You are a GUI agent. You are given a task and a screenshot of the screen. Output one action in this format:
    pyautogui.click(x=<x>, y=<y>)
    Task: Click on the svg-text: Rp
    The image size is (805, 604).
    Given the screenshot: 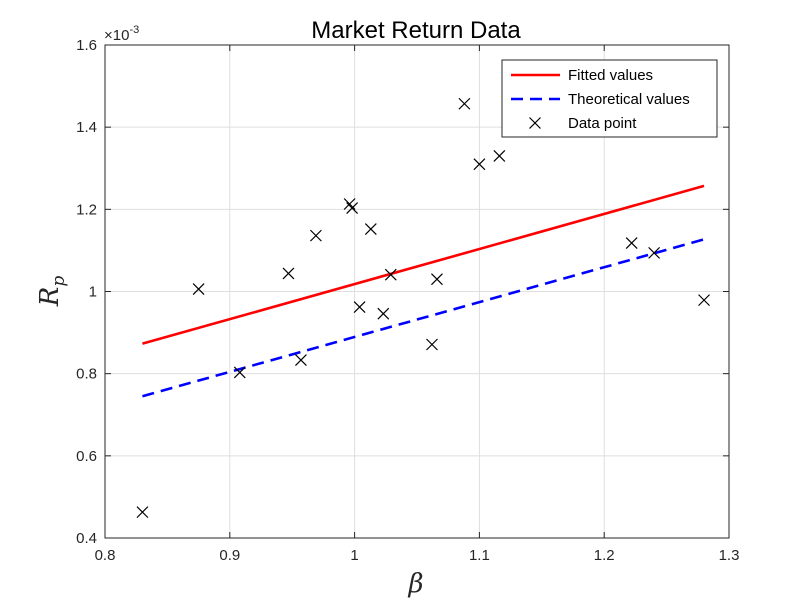 What is the action you would take?
    pyautogui.click(x=52, y=292)
    